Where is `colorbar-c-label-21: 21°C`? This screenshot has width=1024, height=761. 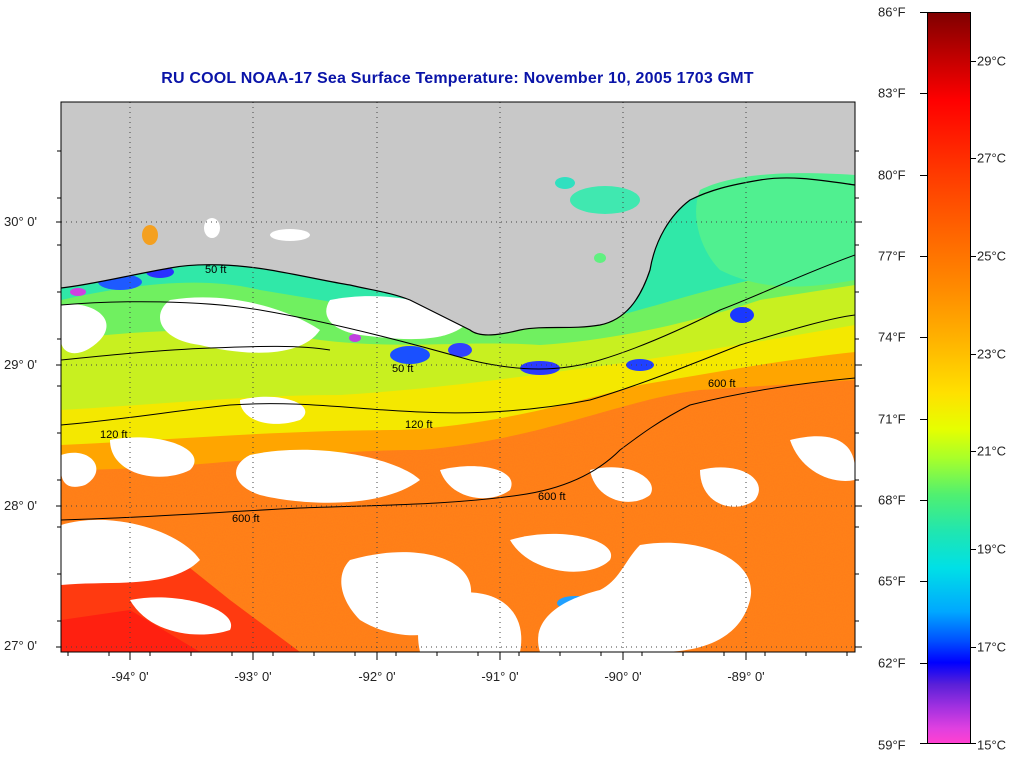
colorbar-c-label-21: 21°C is located at coordinates (992, 451).